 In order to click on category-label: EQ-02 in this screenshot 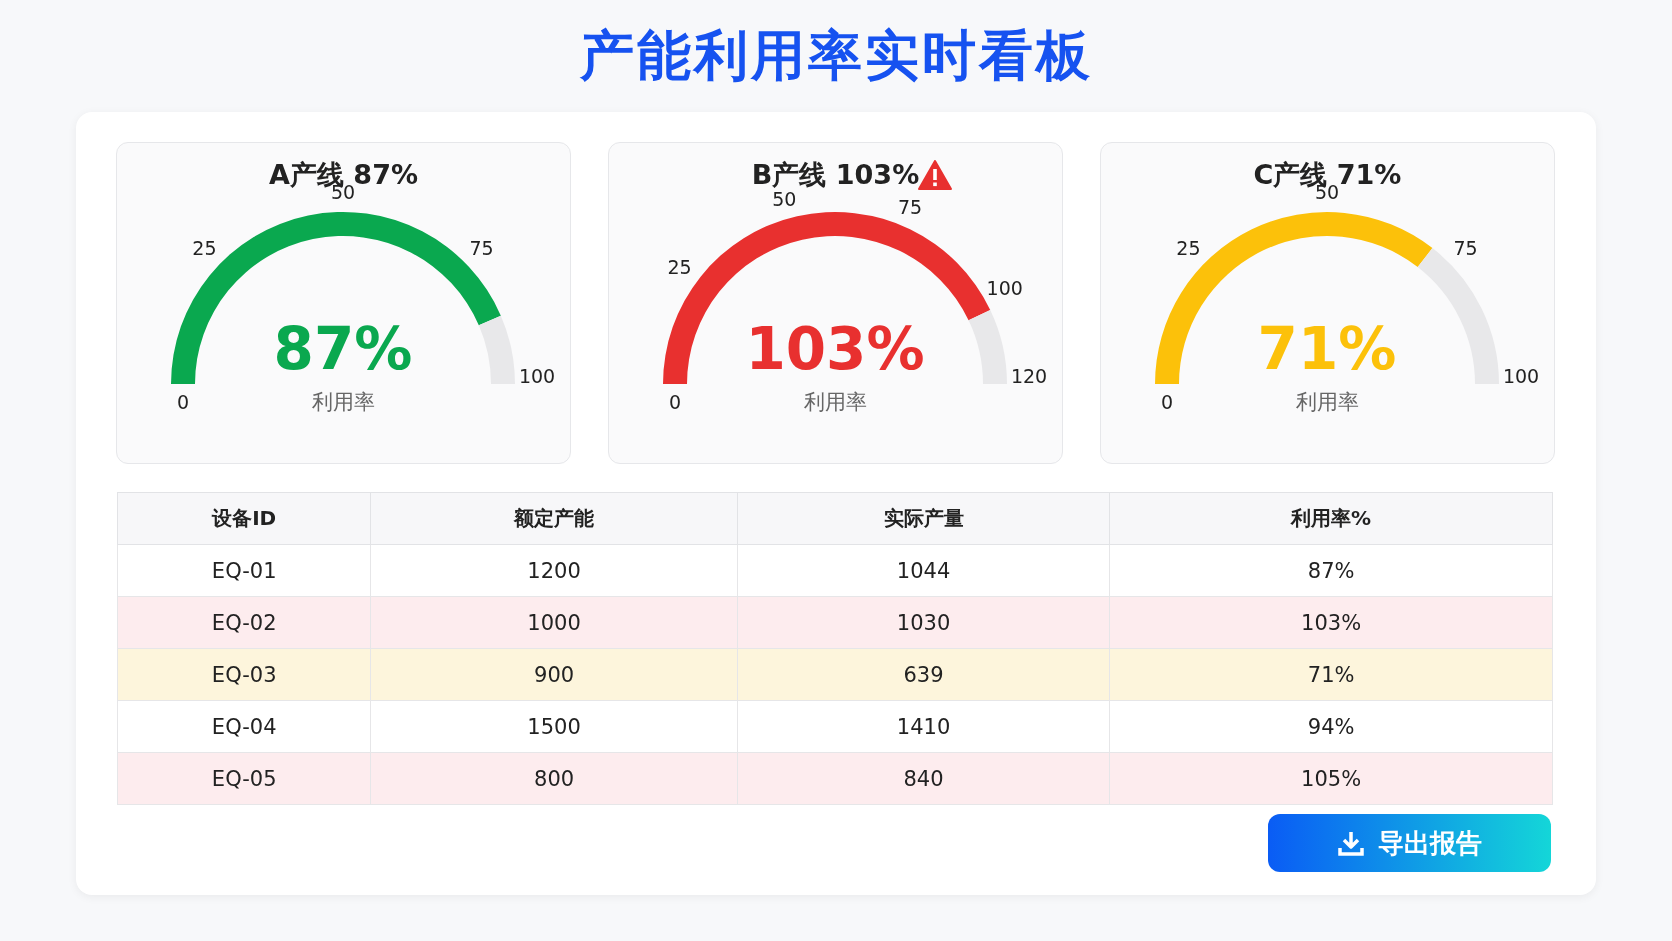, I will do `click(244, 622)`.